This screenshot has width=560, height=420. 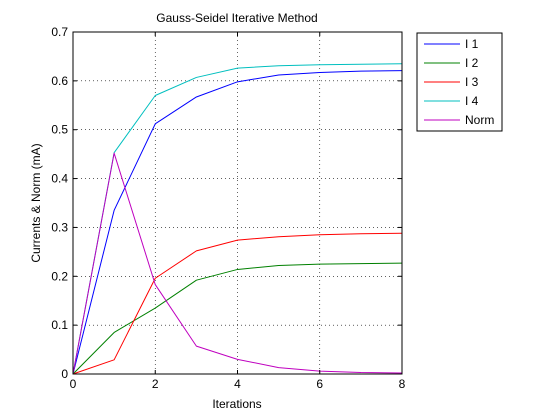 What do you see at coordinates (59, 81) in the screenshot?
I see `y-tick-label: 0.6` at bounding box center [59, 81].